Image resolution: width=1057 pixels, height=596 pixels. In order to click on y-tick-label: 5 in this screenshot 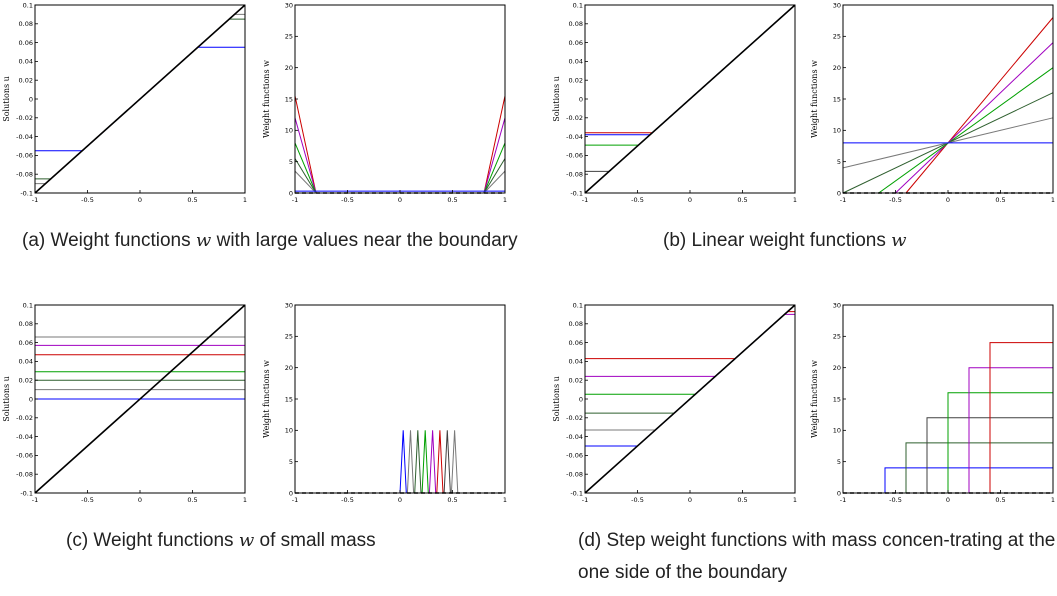, I will do `click(839, 462)`.